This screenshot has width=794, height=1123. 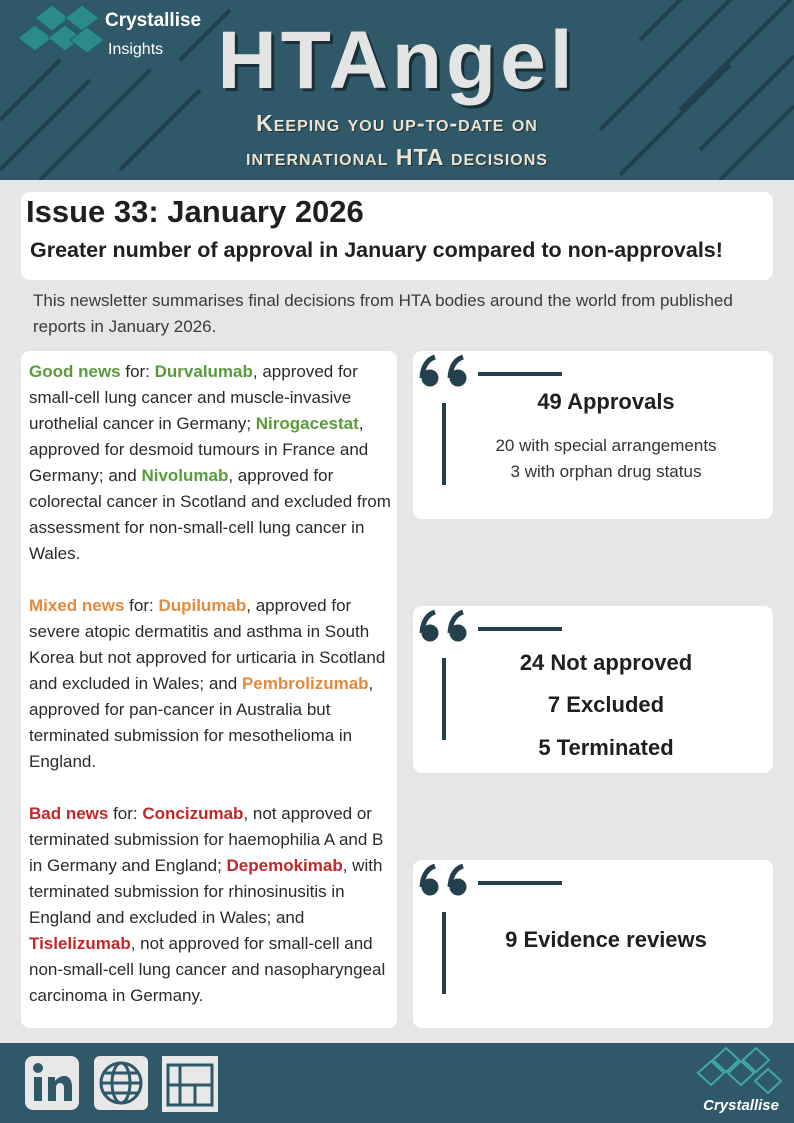 What do you see at coordinates (80, 943) in the screenshot?
I see `drug-name: Tislelizumab` at bounding box center [80, 943].